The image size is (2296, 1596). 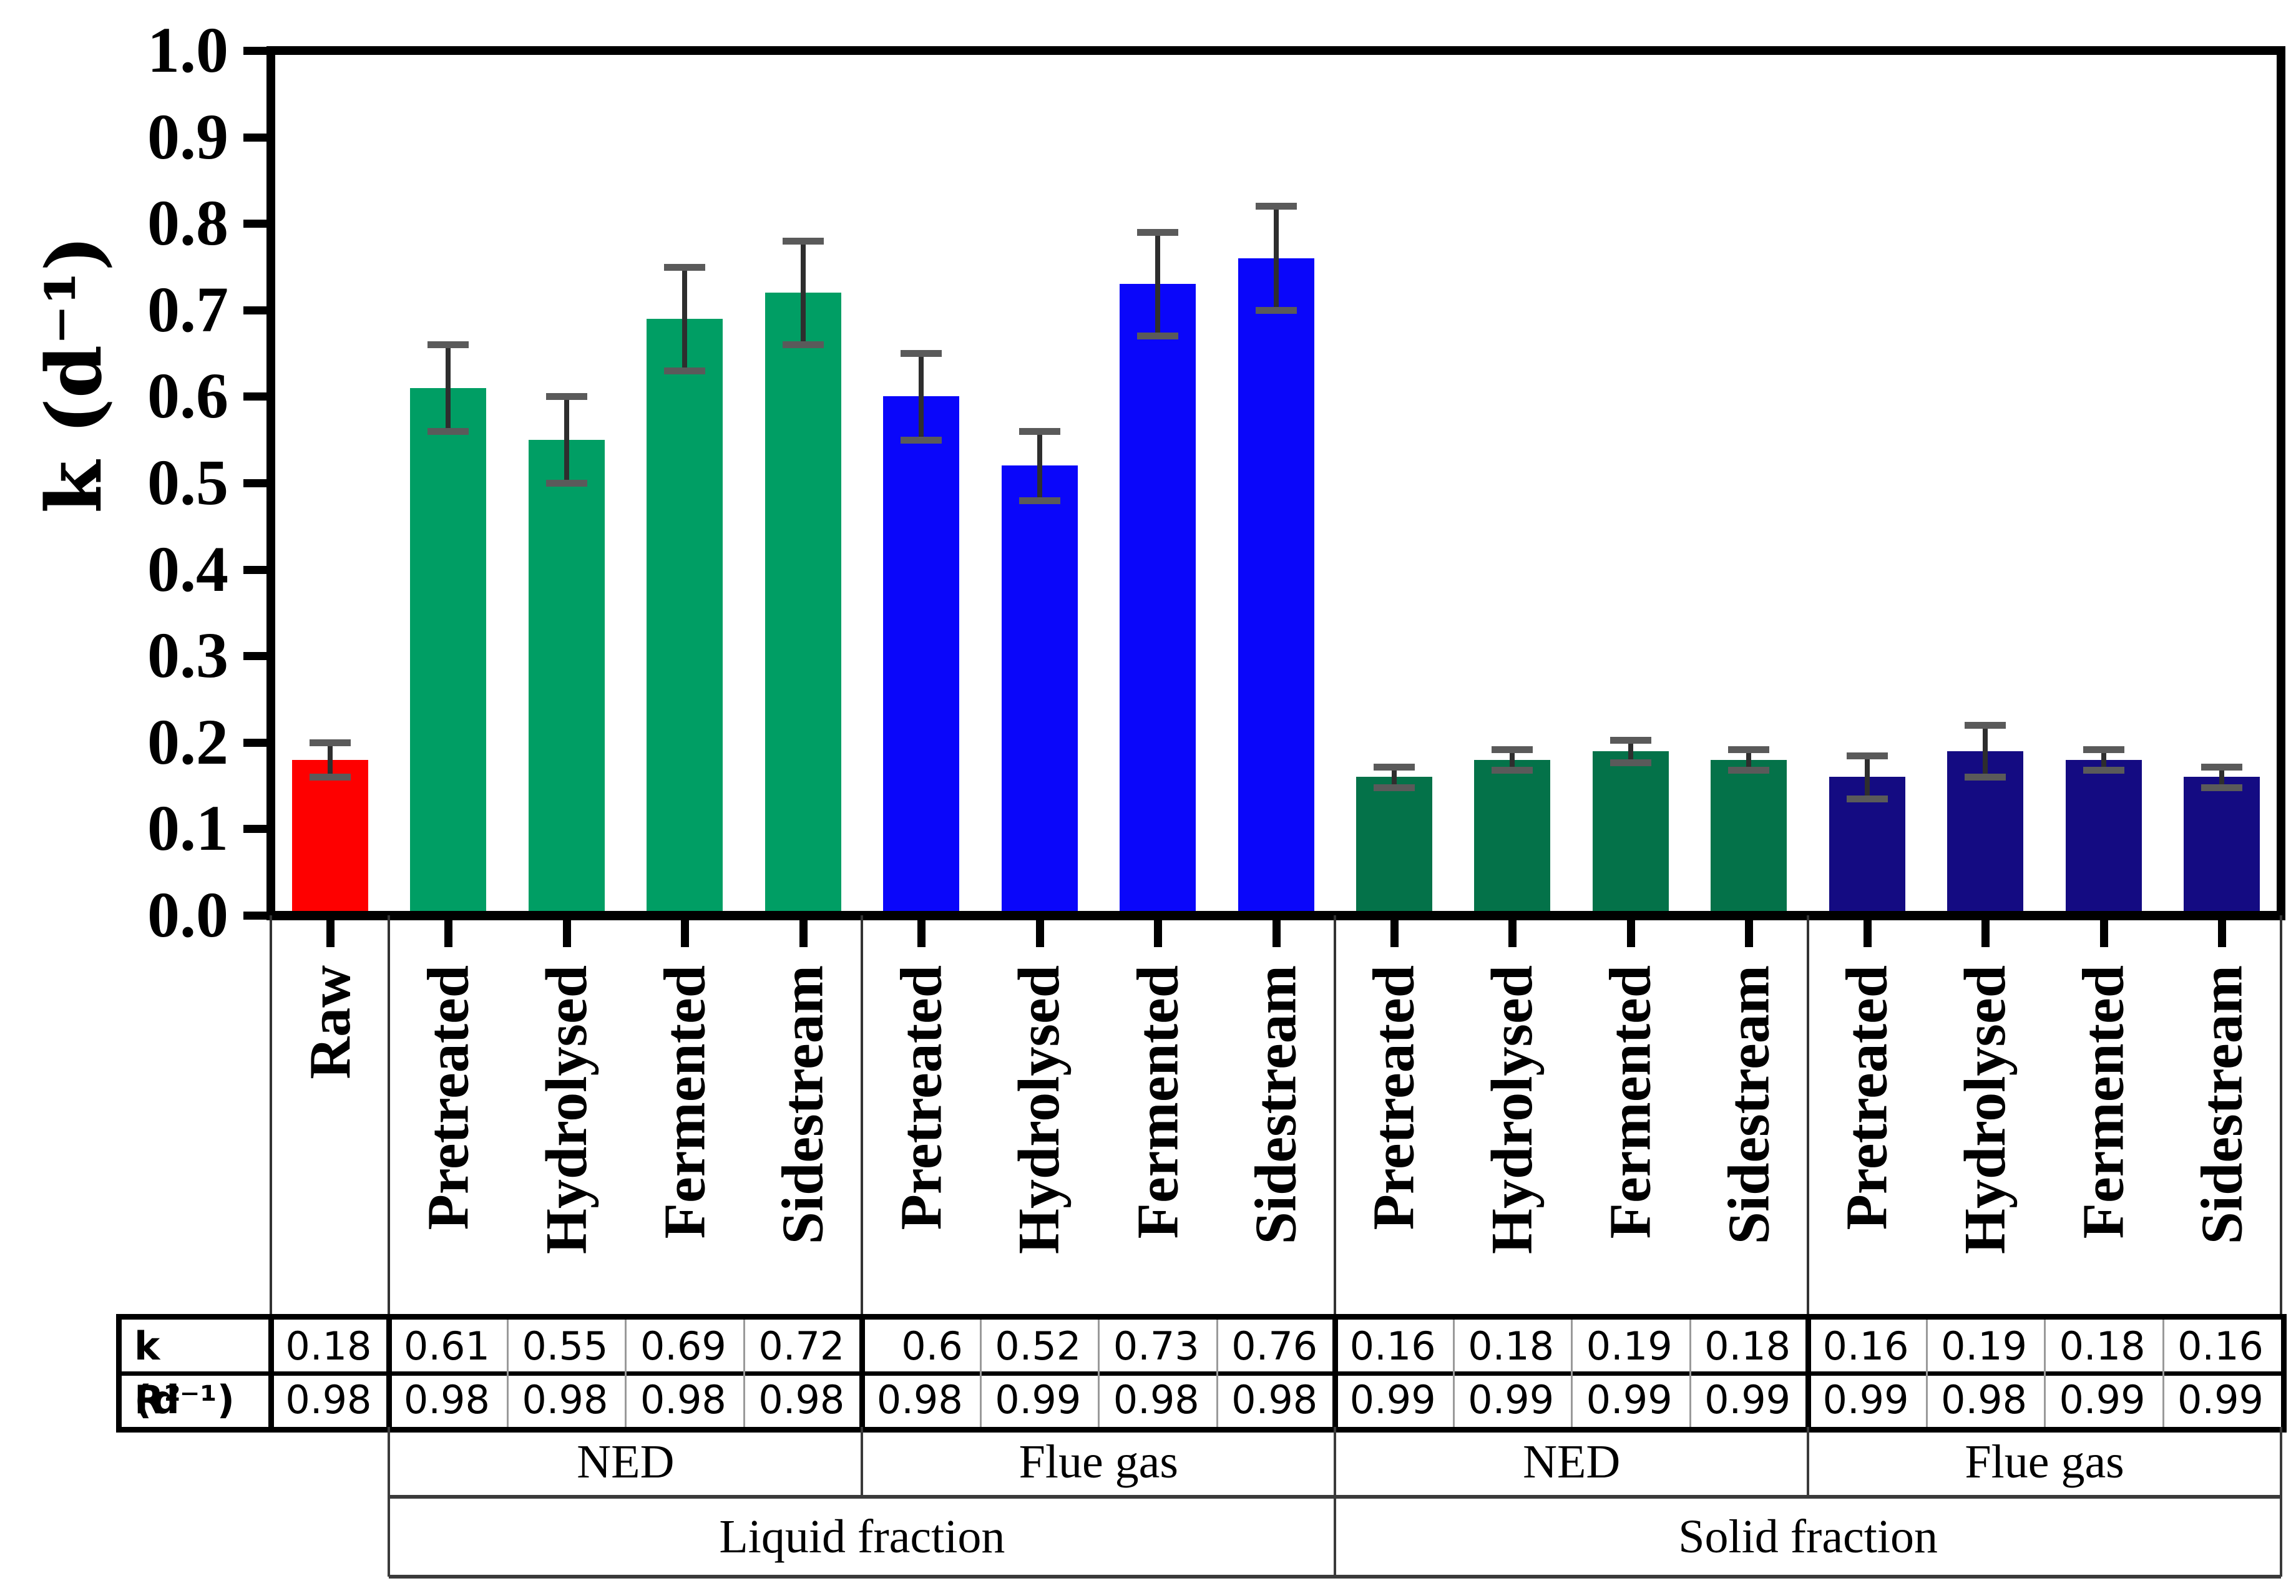 I want to click on table-row-header: R², so click(x=157, y=1400).